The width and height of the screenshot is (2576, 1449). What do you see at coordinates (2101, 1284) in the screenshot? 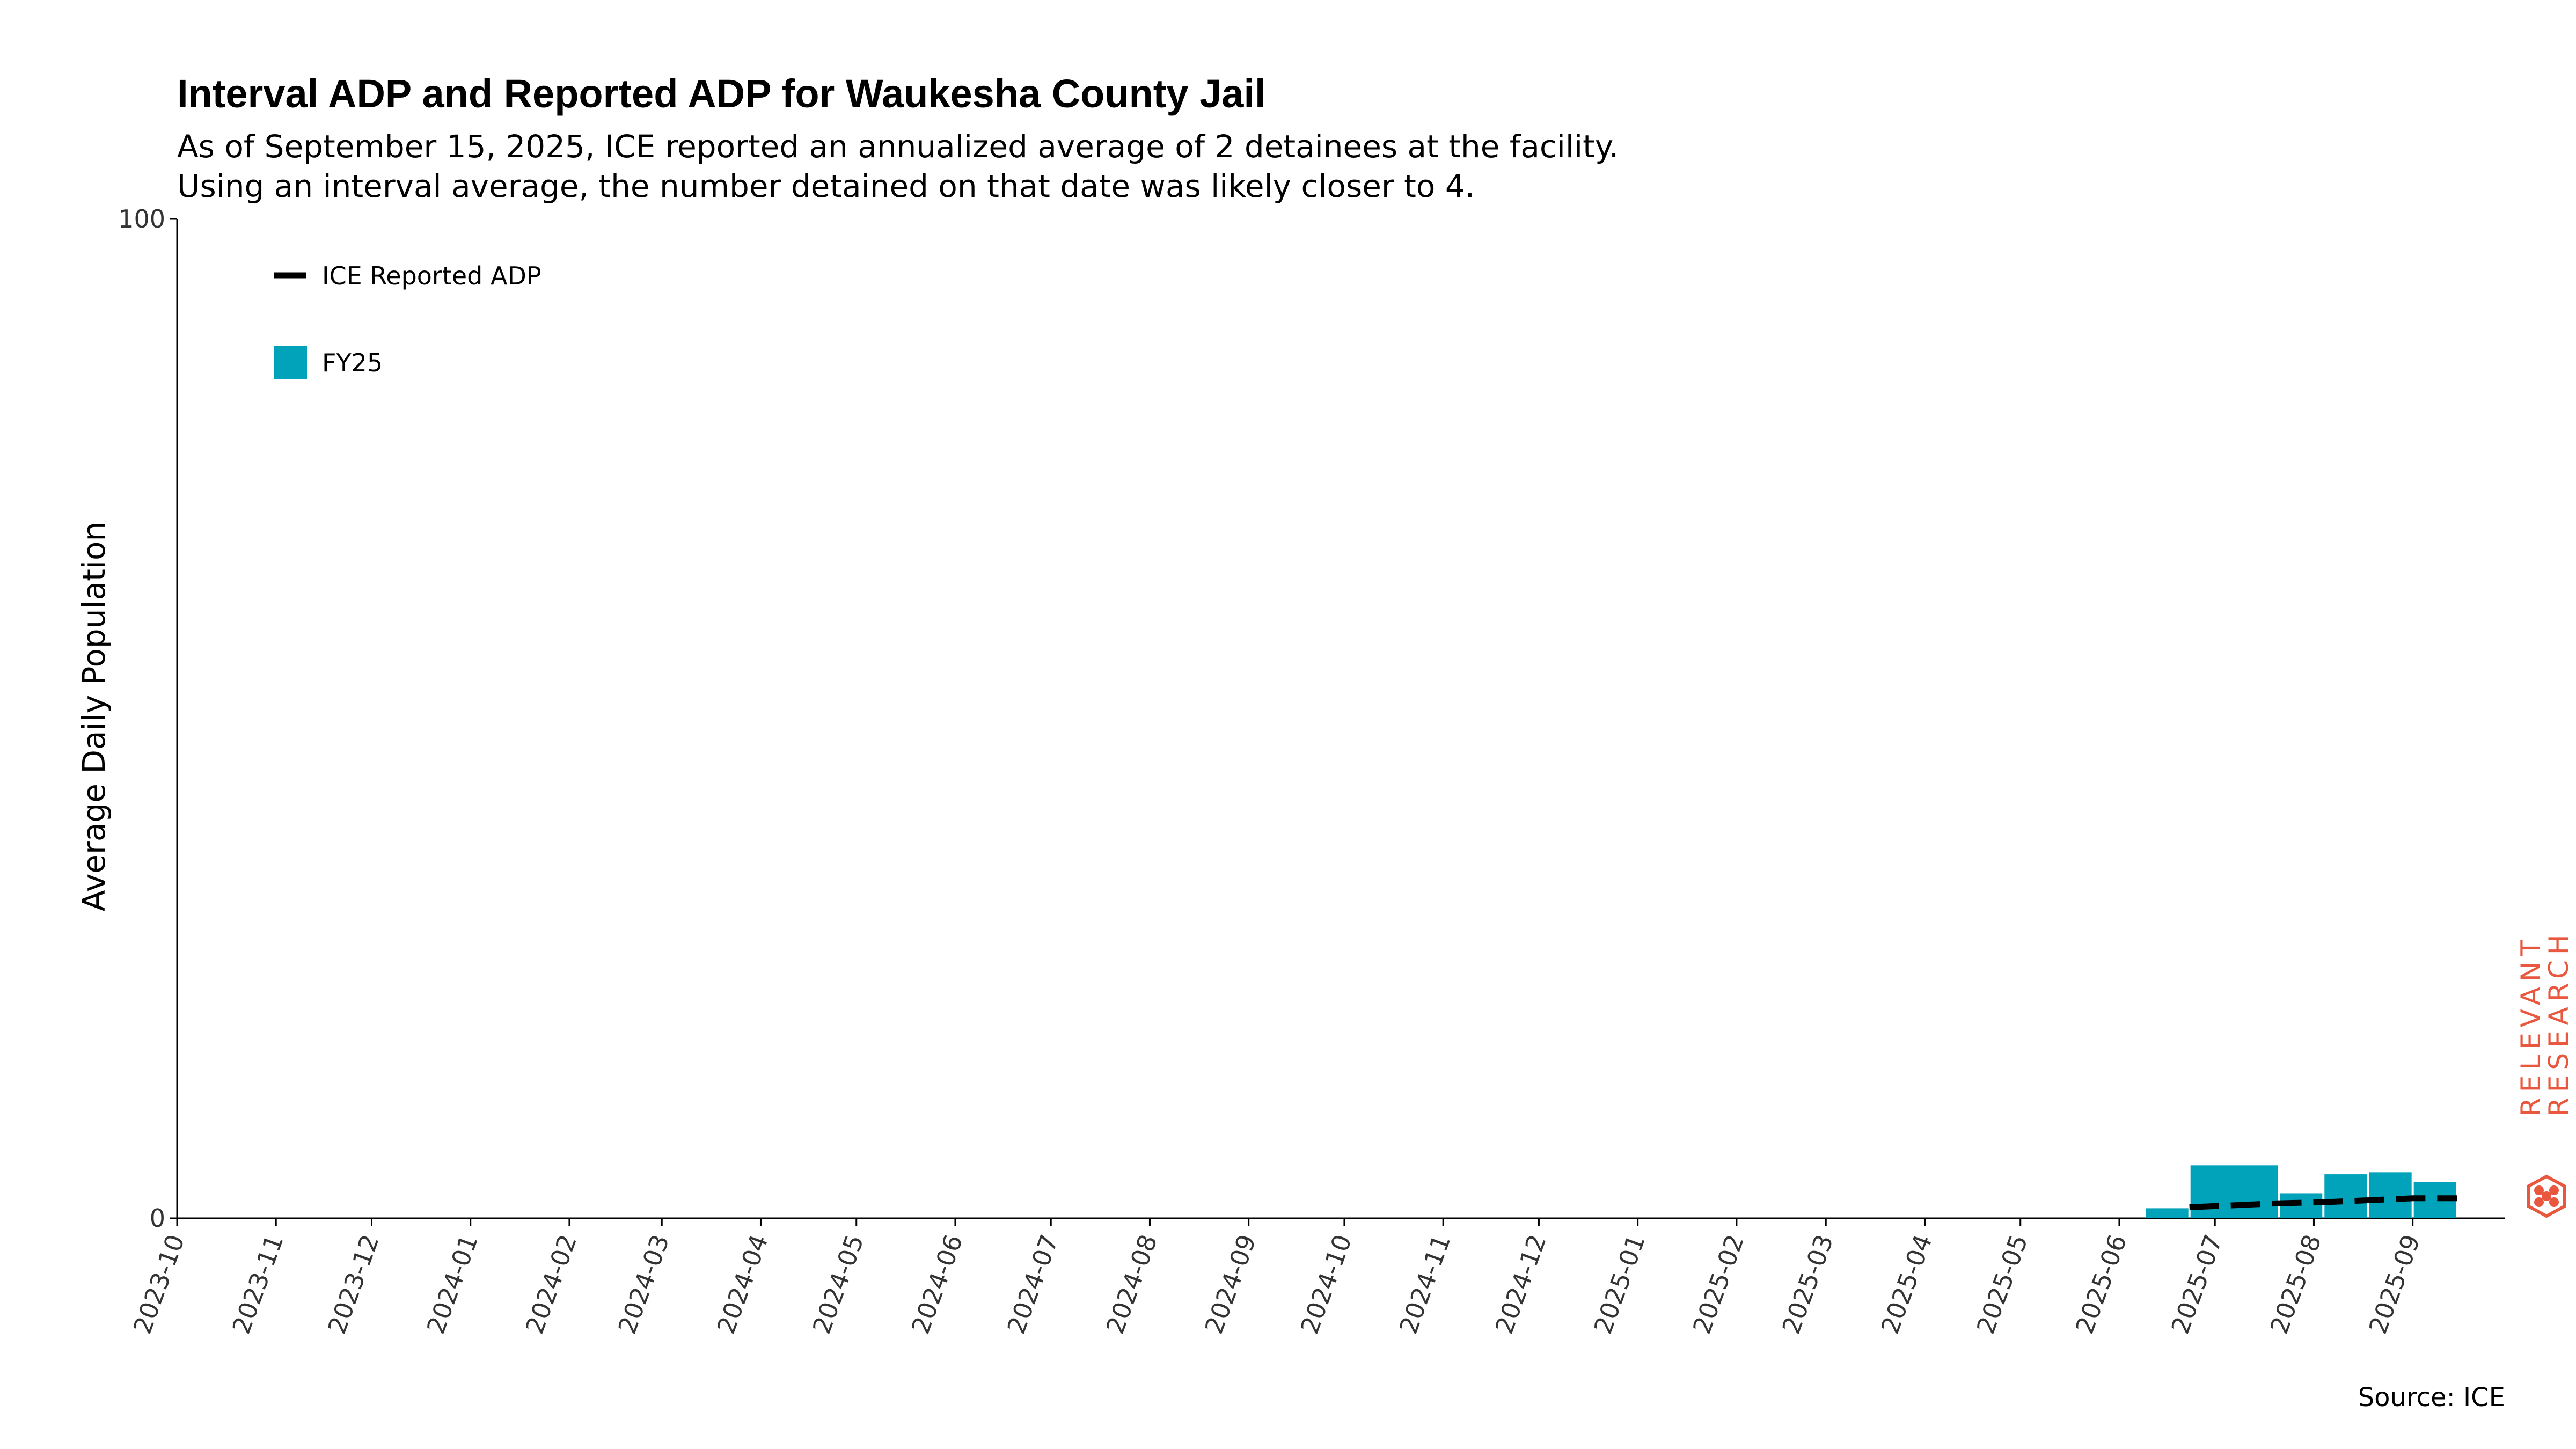
I see `x-tick-label: 2025-06` at bounding box center [2101, 1284].